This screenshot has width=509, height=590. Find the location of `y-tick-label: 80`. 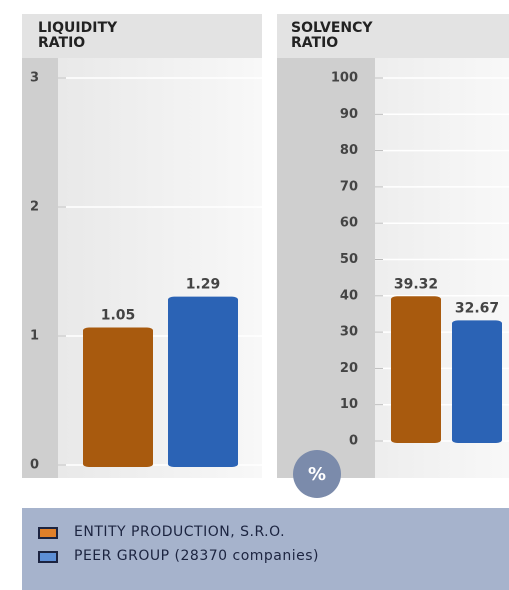

y-tick-label: 80 is located at coordinates (349, 150).